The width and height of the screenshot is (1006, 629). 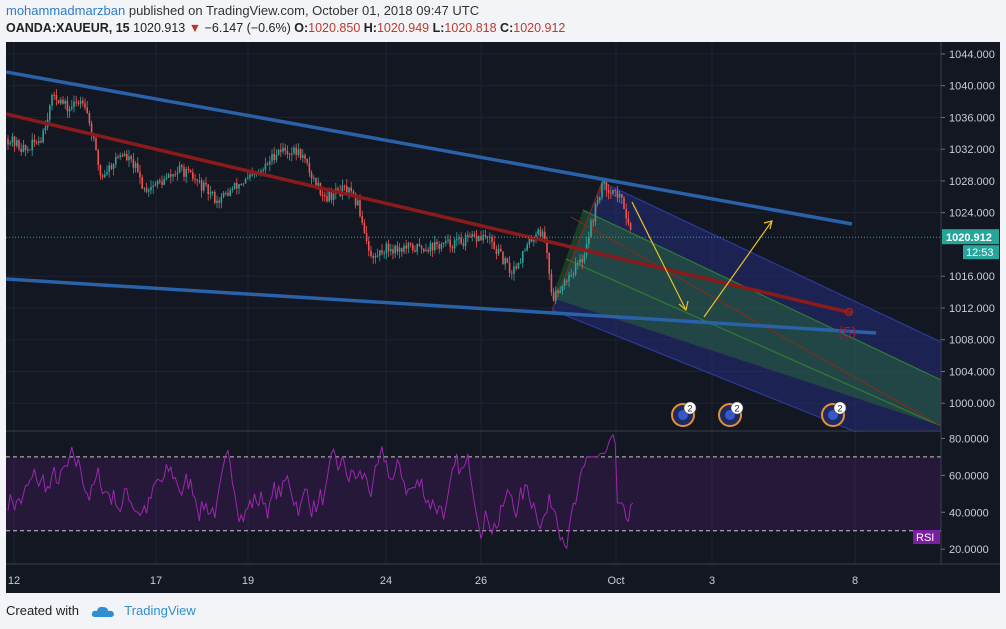 I want to click on trendline-anchor, so click(x=849, y=312).